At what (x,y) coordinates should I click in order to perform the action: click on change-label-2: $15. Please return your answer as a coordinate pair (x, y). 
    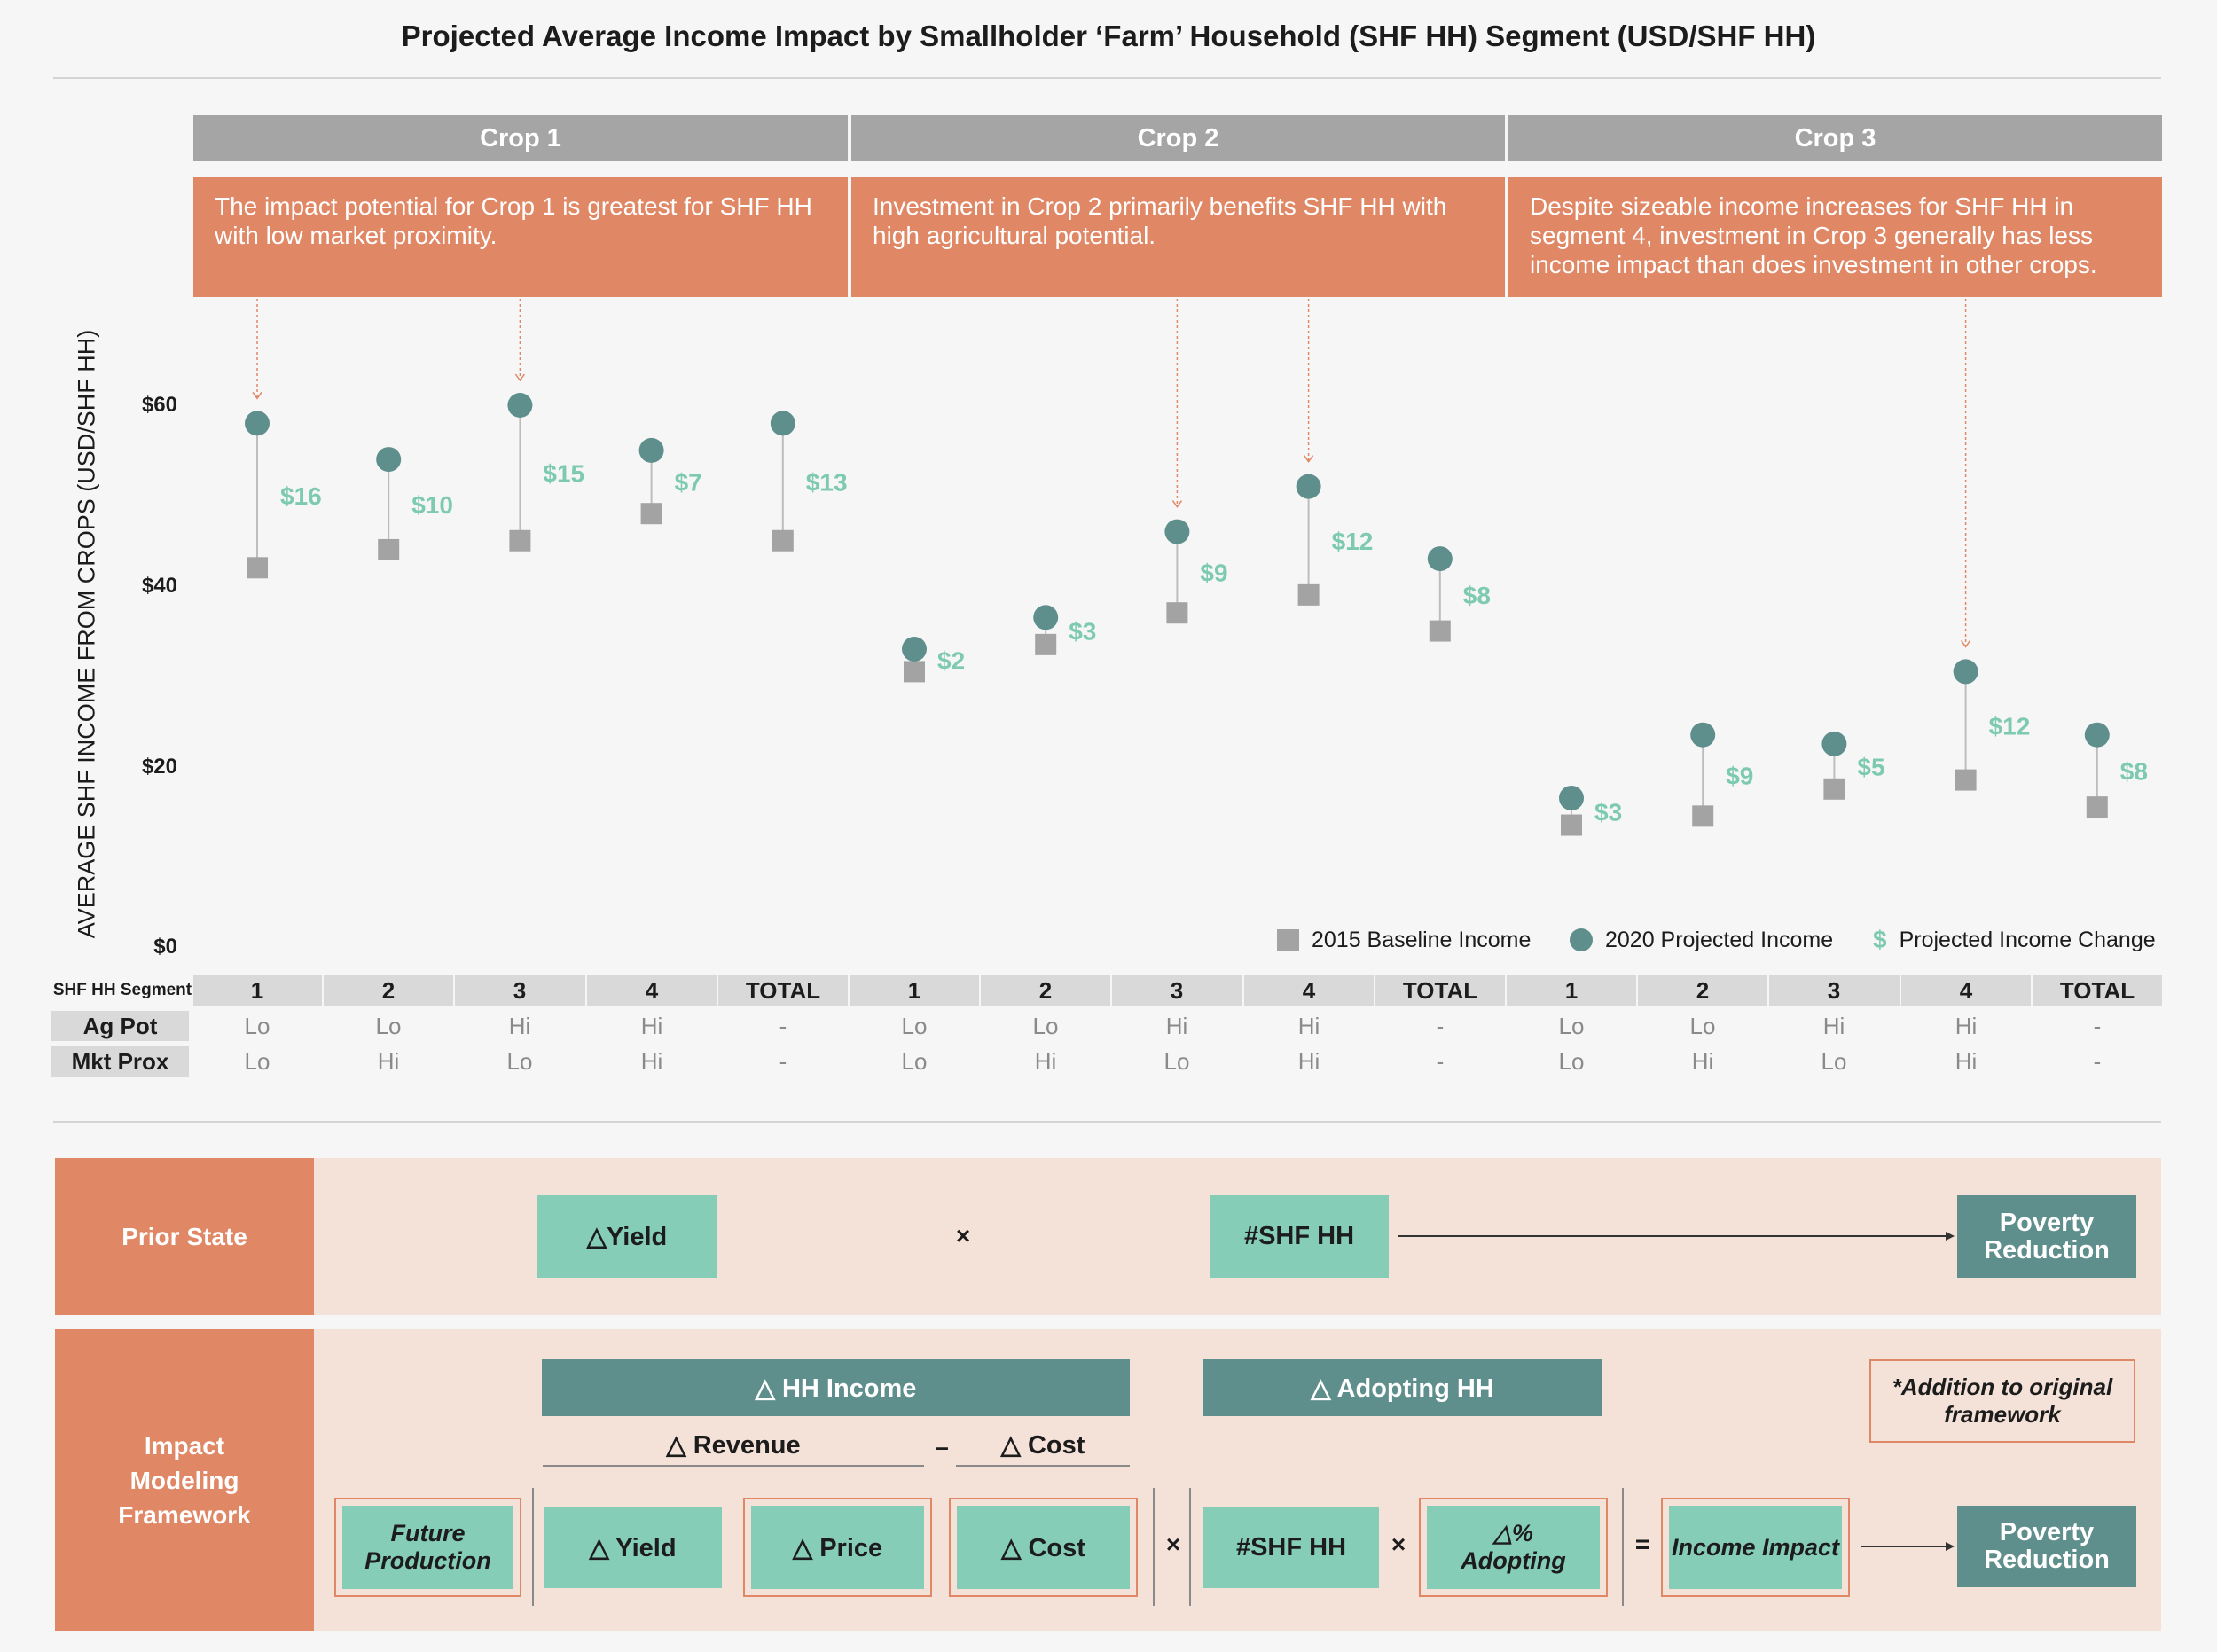
    Looking at the image, I should click on (563, 473).